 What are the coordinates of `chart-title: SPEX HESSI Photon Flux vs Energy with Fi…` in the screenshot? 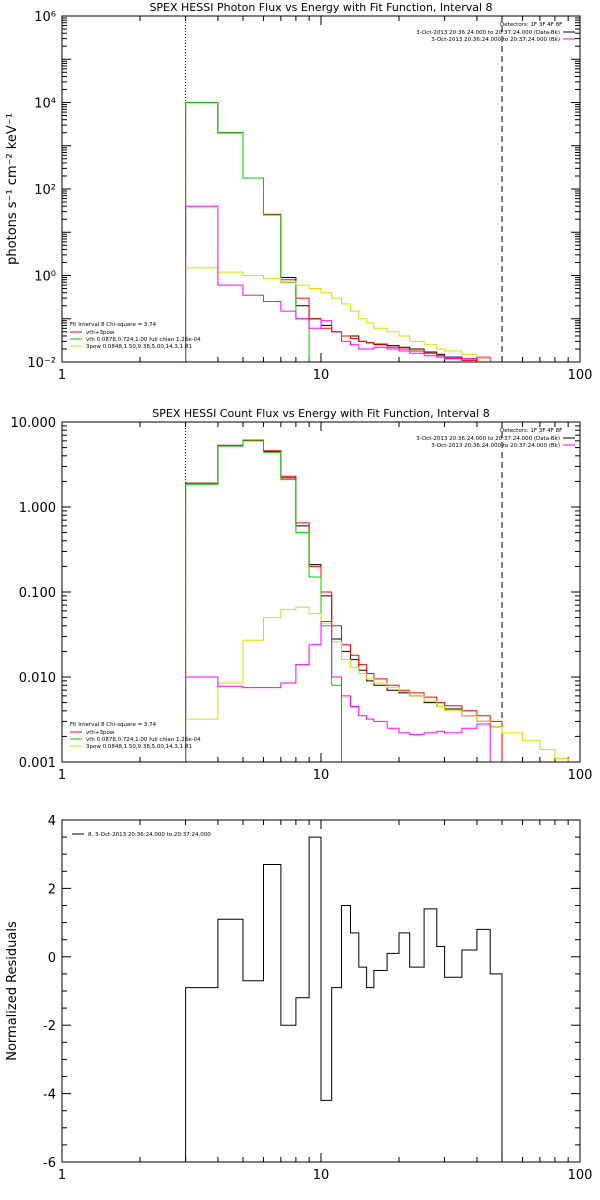 It's located at (320, 7).